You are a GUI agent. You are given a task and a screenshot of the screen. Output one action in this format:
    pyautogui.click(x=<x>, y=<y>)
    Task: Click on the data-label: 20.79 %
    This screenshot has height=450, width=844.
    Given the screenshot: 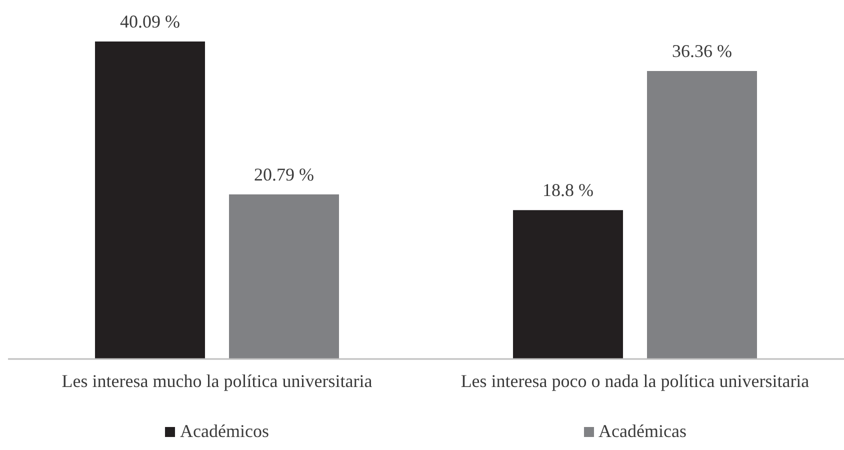 What is the action you would take?
    pyautogui.click(x=284, y=174)
    